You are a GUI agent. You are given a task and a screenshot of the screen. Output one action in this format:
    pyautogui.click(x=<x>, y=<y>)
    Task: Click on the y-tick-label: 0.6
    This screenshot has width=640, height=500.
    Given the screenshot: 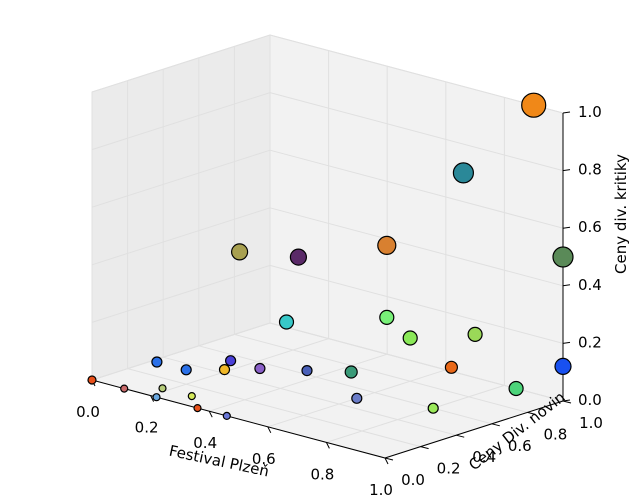 What is the action you would take?
    pyautogui.click(x=520, y=446)
    